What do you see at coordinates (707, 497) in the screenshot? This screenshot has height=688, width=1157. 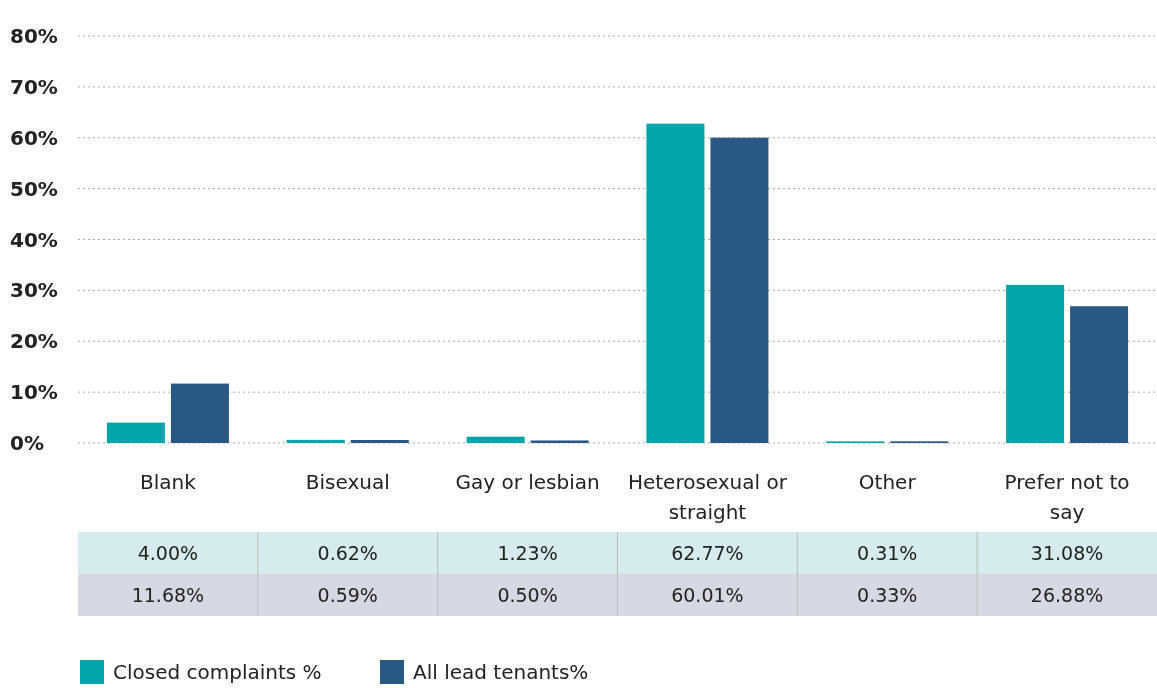 I see `x-tick-label: Heterosexual or straight` at bounding box center [707, 497].